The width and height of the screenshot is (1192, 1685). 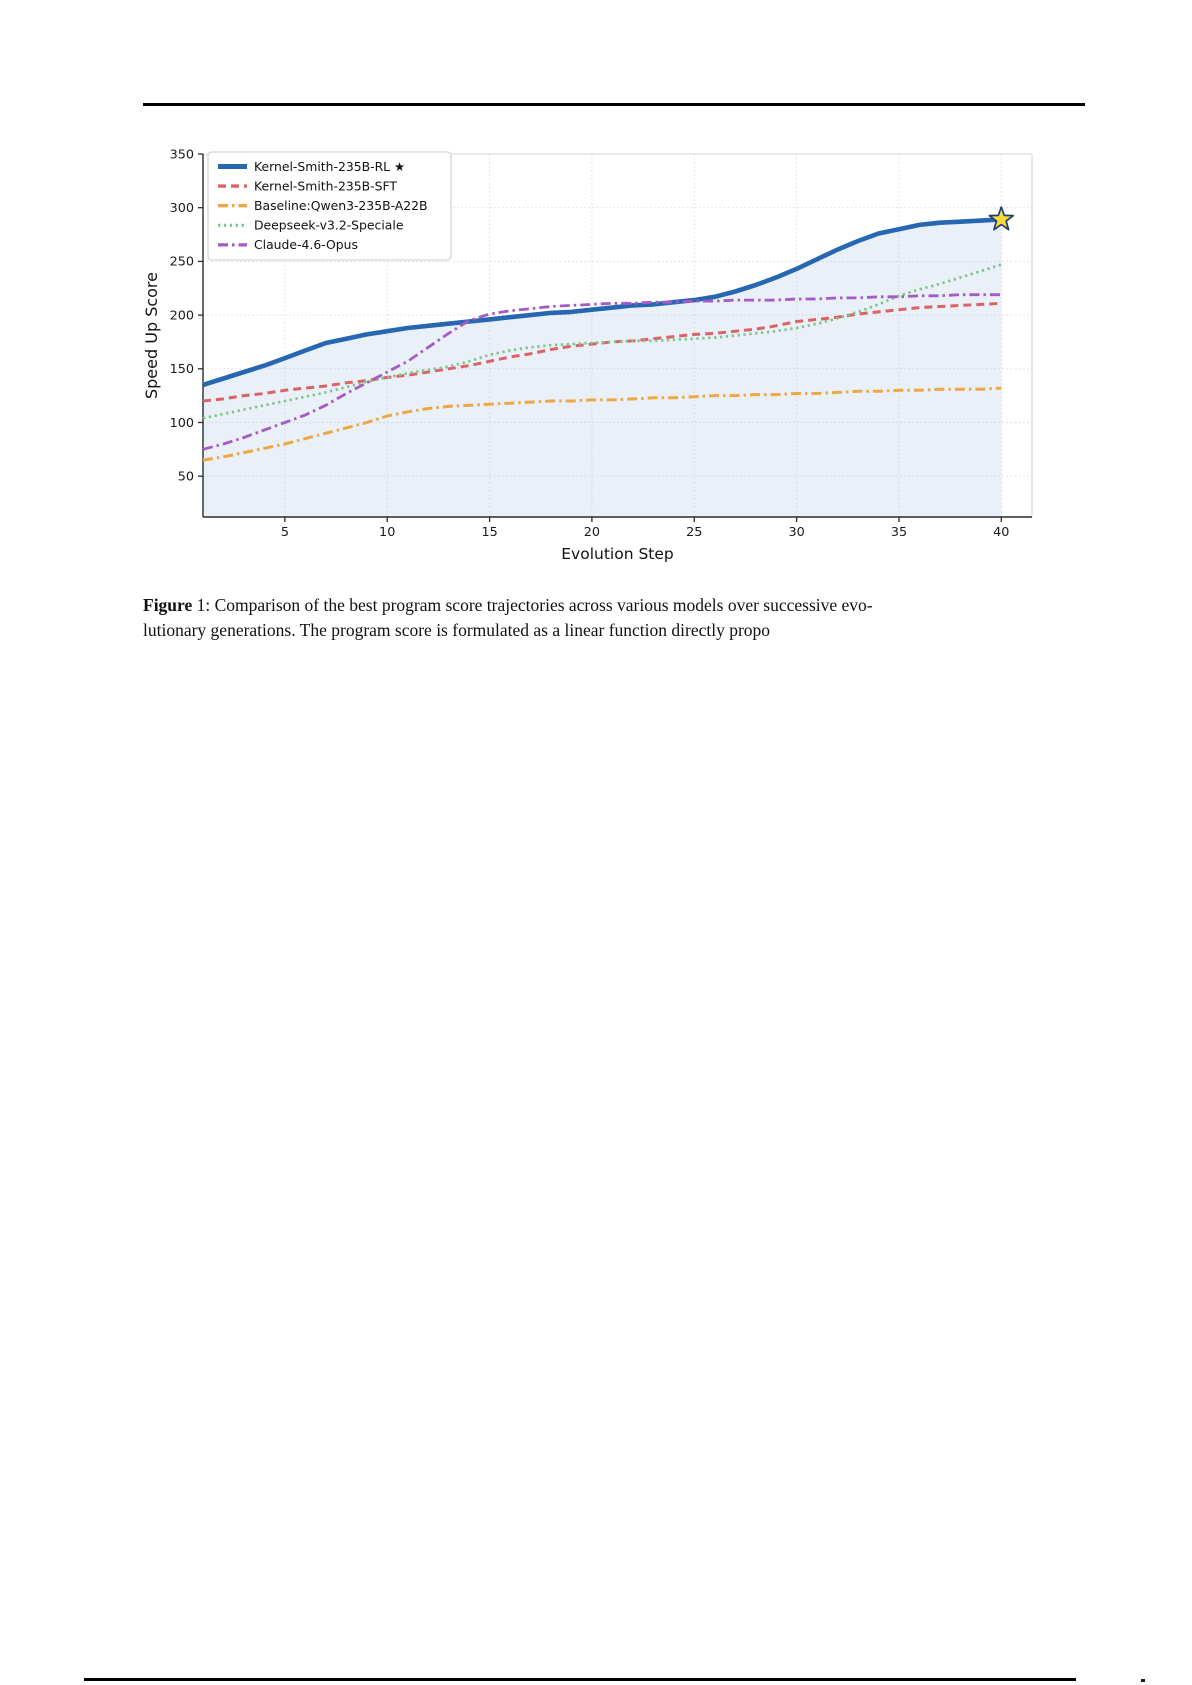 I want to click on bottom-rule, so click(x=580, y=1680).